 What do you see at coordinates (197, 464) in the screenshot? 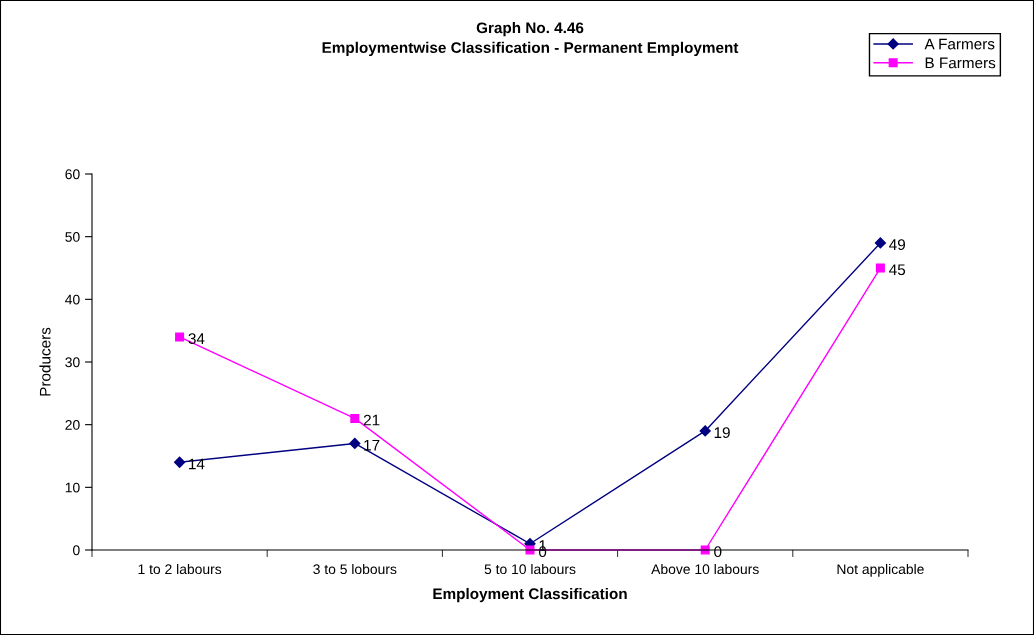
I see `data-label: 14` at bounding box center [197, 464].